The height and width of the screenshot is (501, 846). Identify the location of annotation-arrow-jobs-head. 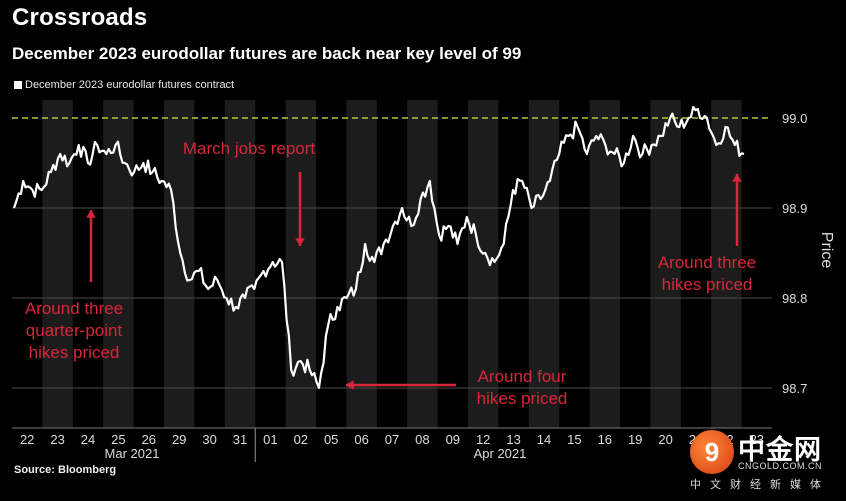
(300, 242).